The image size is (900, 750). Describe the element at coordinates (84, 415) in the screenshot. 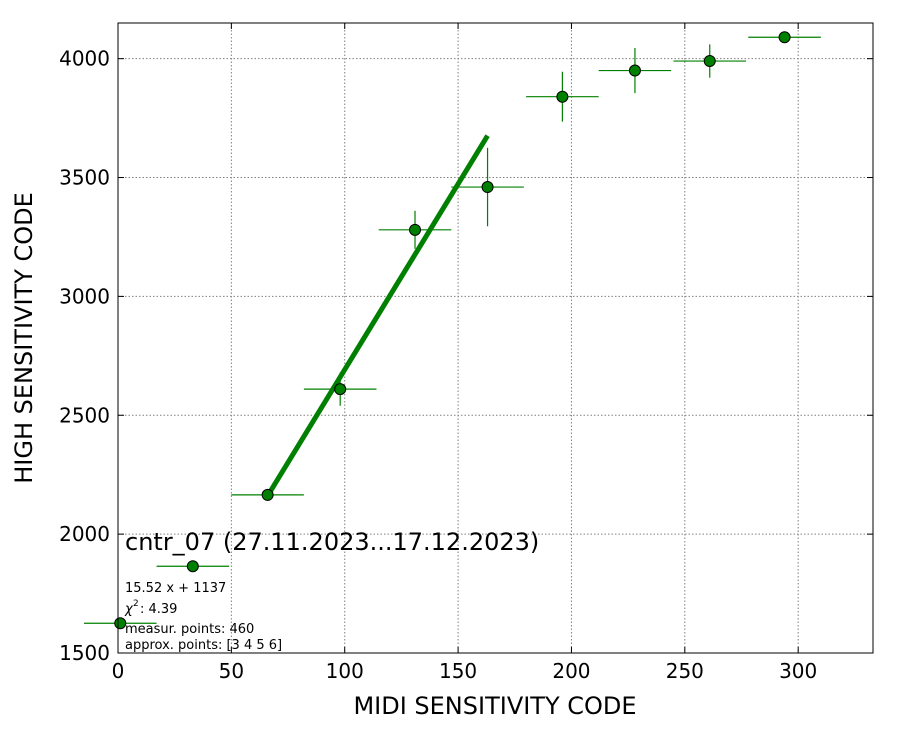

I see `y-tick-label: 2500` at that location.